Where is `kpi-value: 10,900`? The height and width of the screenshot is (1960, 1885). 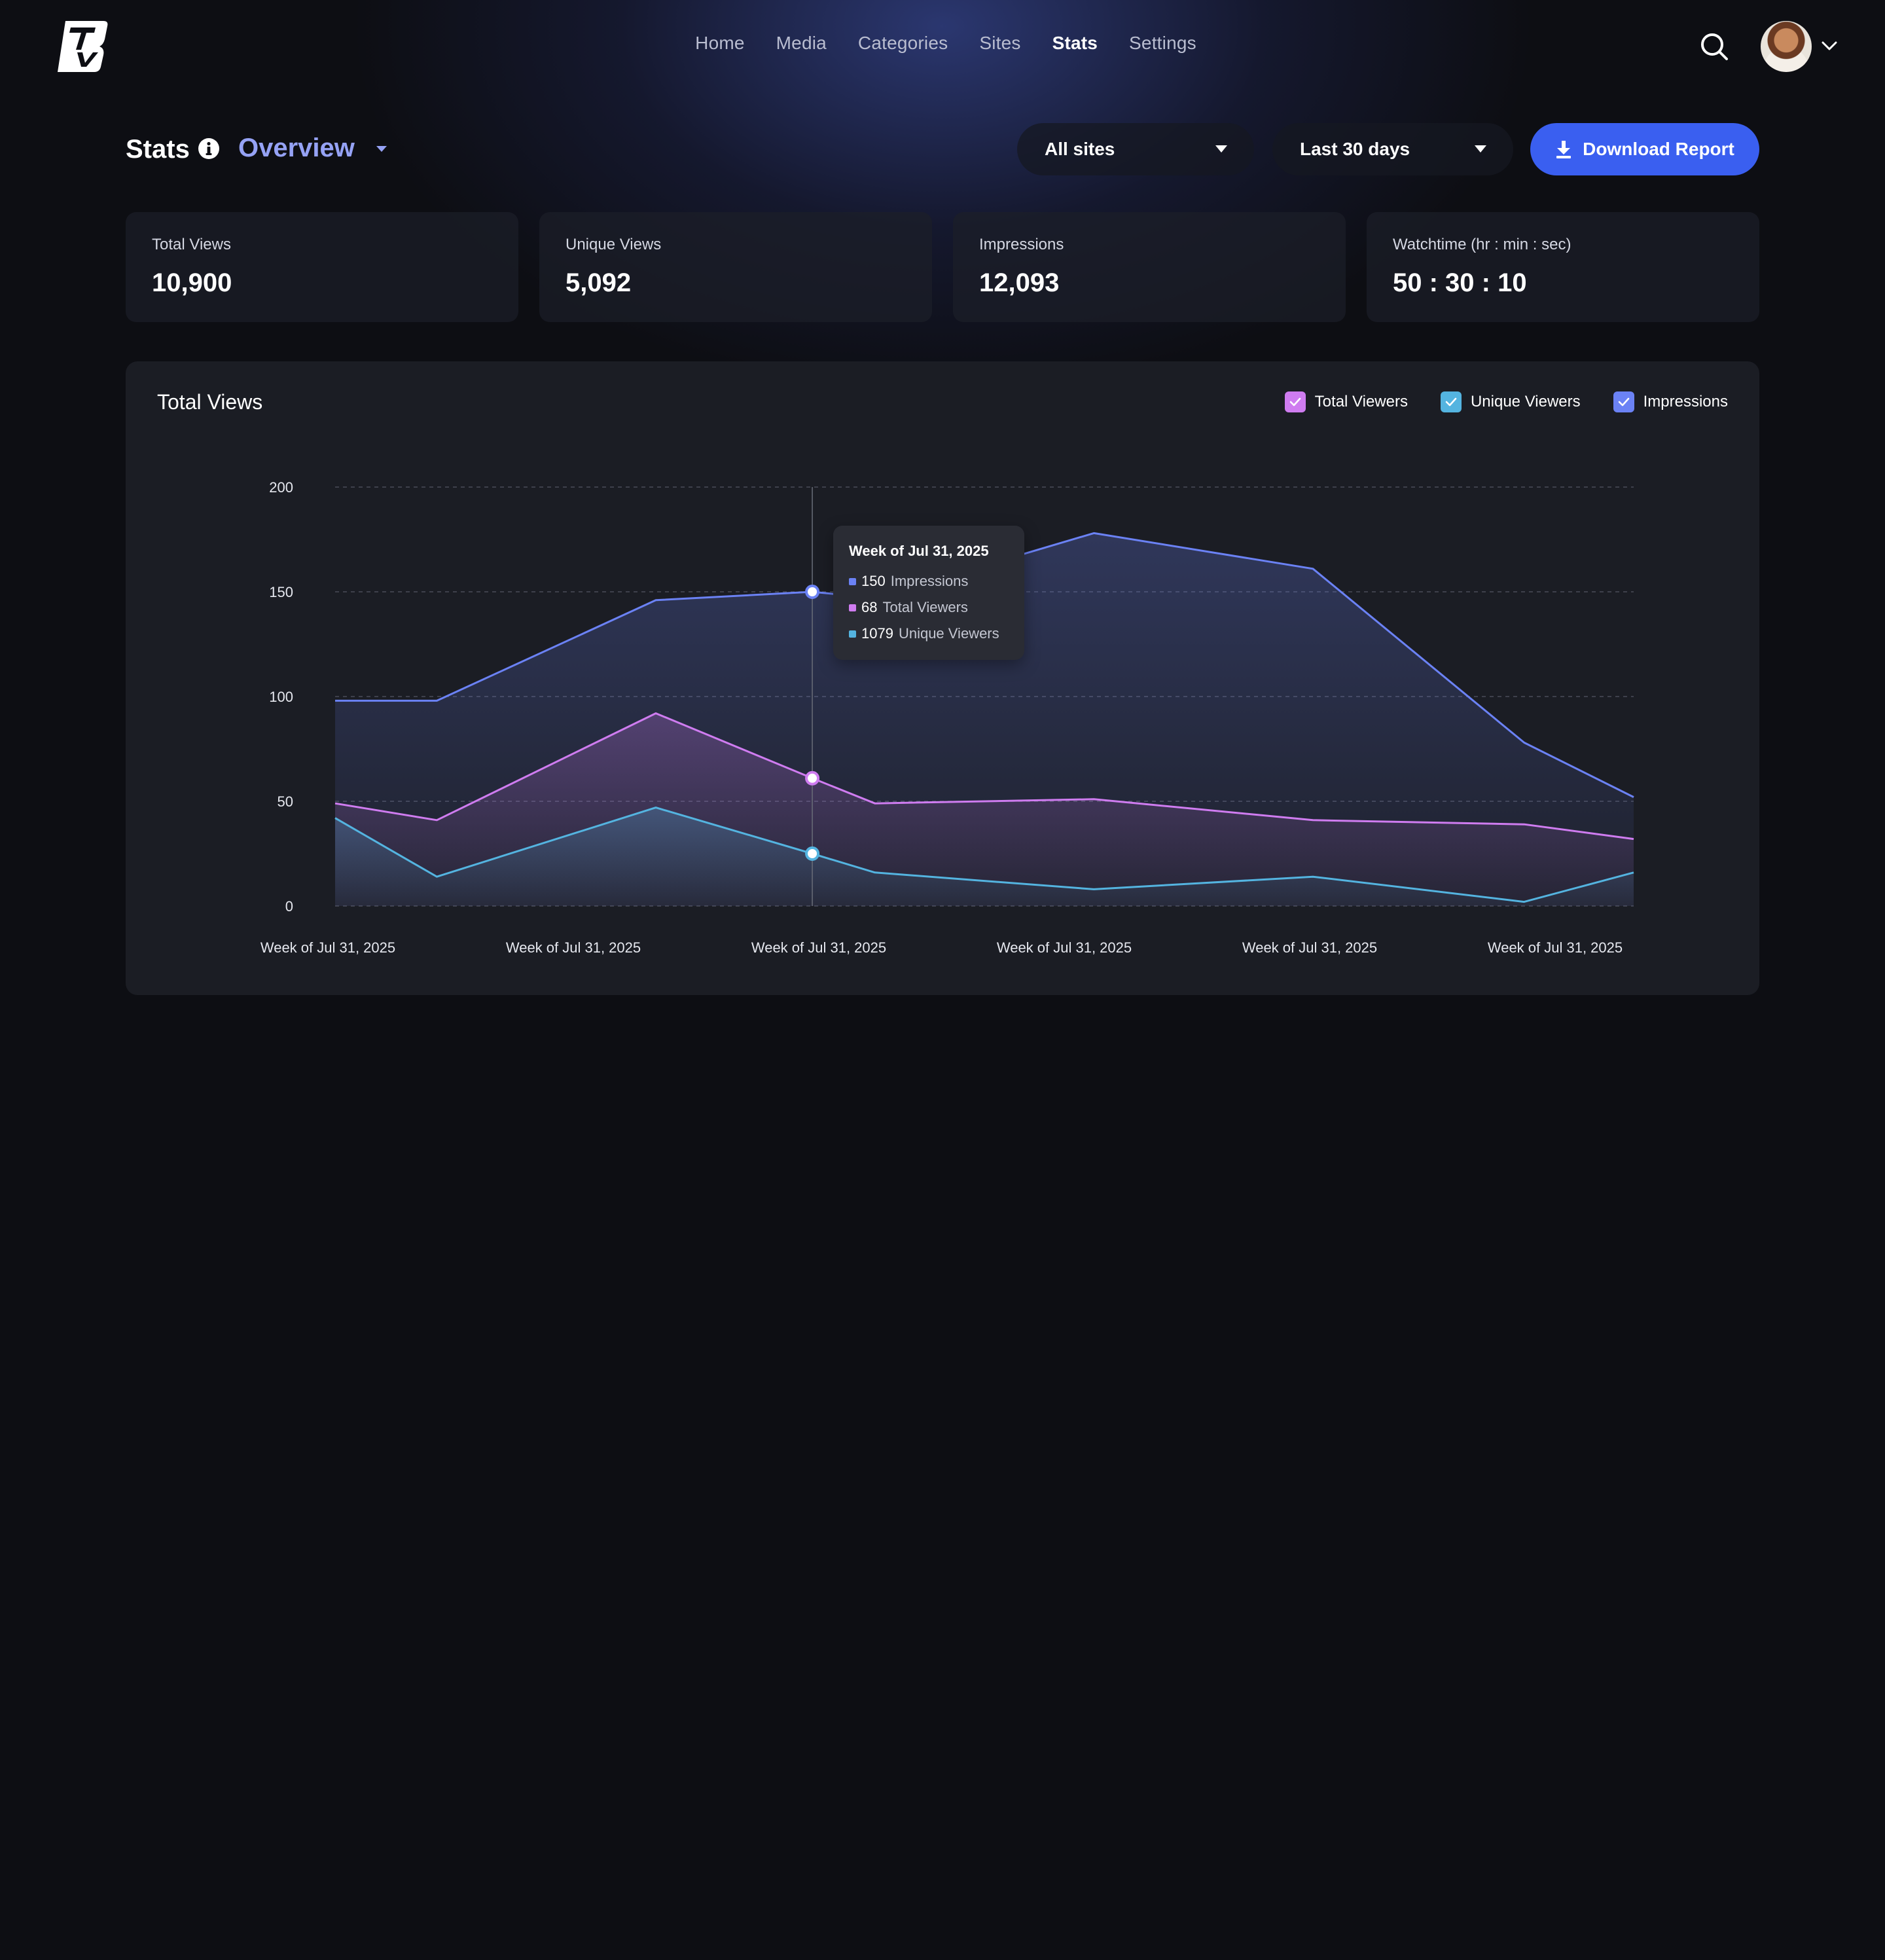
kpi-value: 10,900 is located at coordinates (192, 282).